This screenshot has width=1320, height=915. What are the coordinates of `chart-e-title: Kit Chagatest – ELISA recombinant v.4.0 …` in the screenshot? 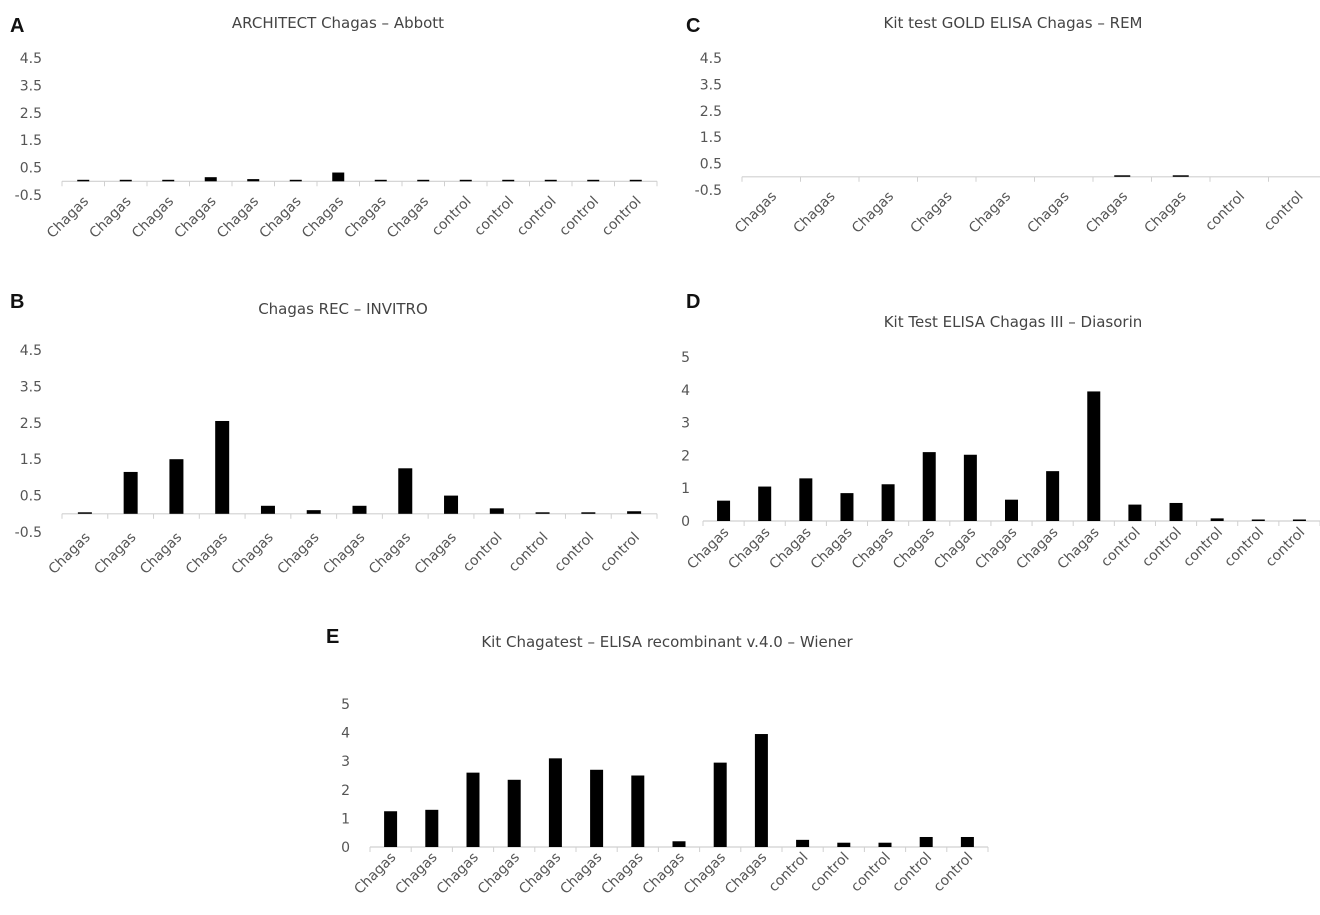 It's located at (667, 642).